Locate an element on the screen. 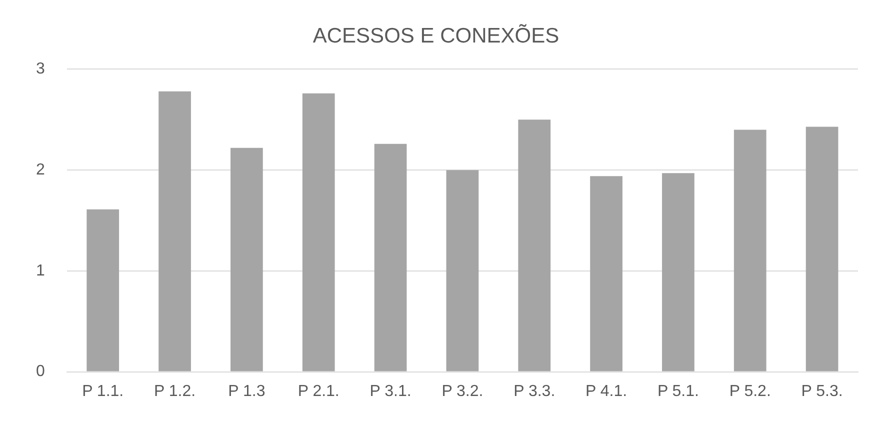 The height and width of the screenshot is (423, 874). x-tick-label: P 1.1. is located at coordinates (103, 391).